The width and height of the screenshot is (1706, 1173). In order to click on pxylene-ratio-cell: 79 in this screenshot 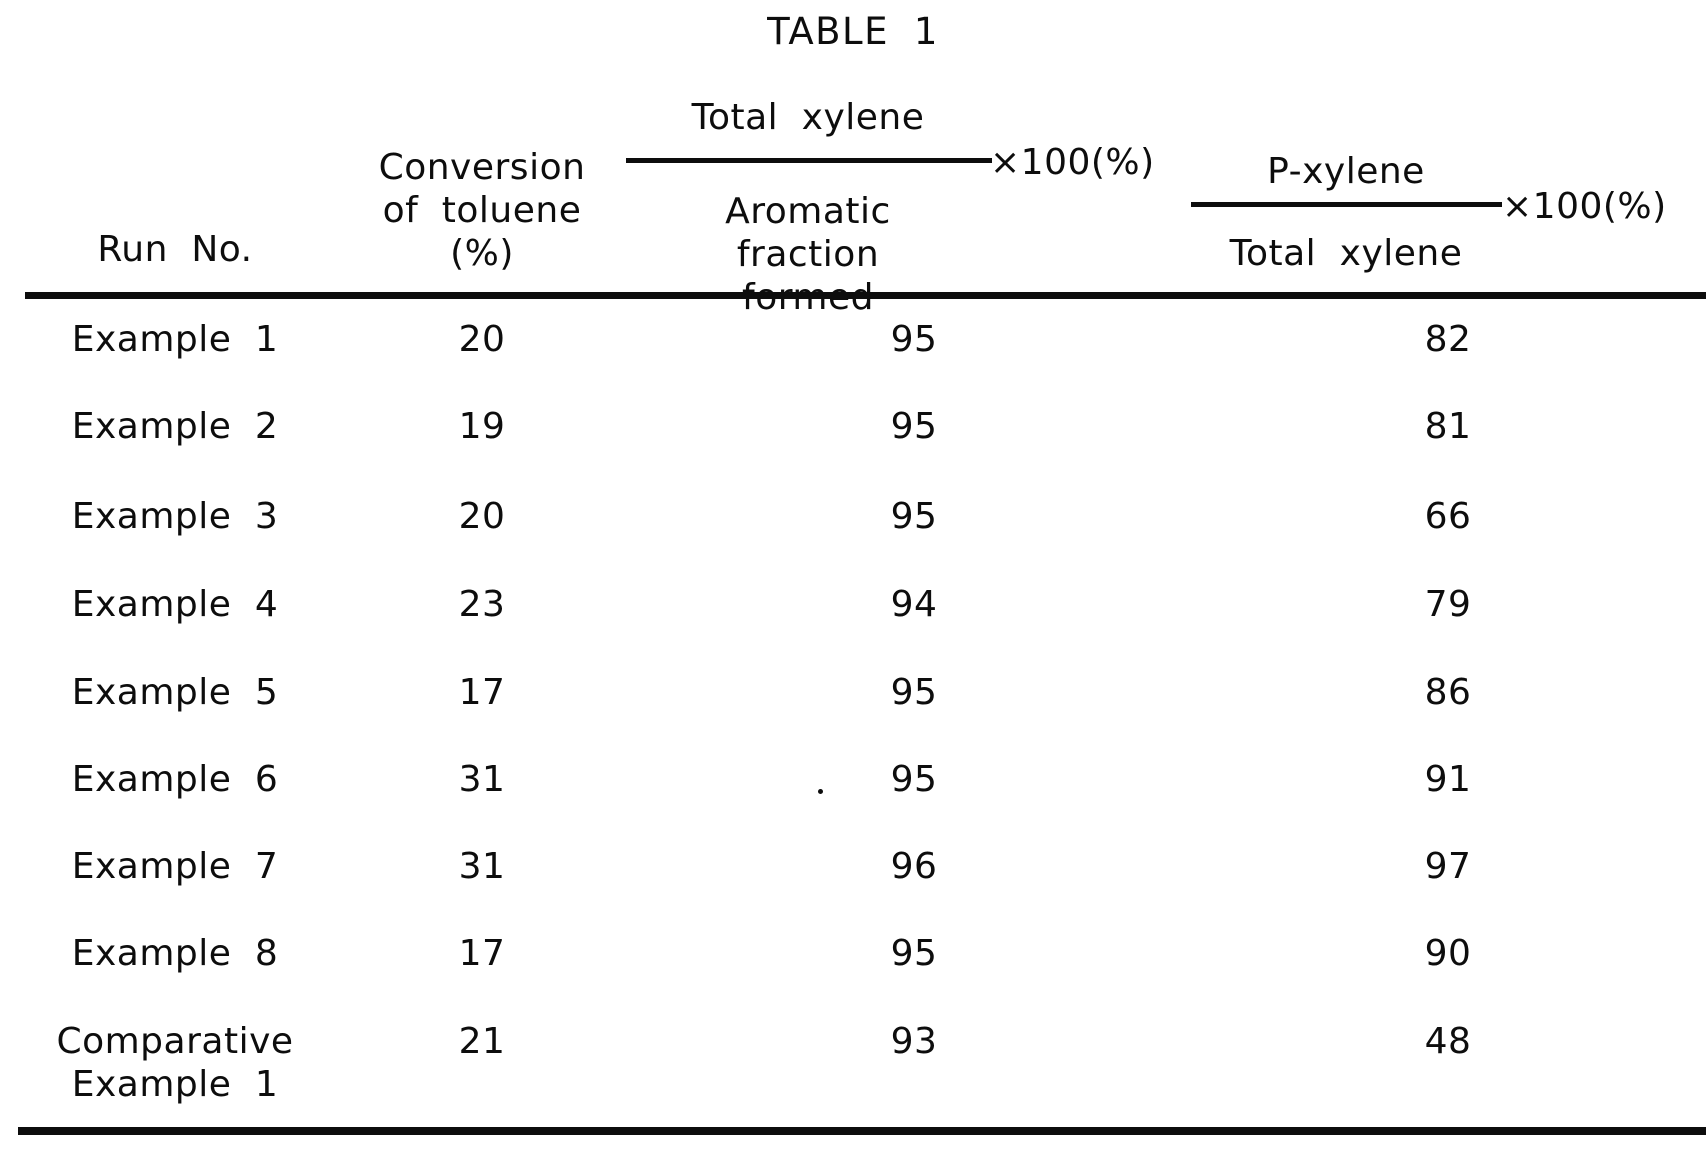, I will do `click(1448, 604)`.